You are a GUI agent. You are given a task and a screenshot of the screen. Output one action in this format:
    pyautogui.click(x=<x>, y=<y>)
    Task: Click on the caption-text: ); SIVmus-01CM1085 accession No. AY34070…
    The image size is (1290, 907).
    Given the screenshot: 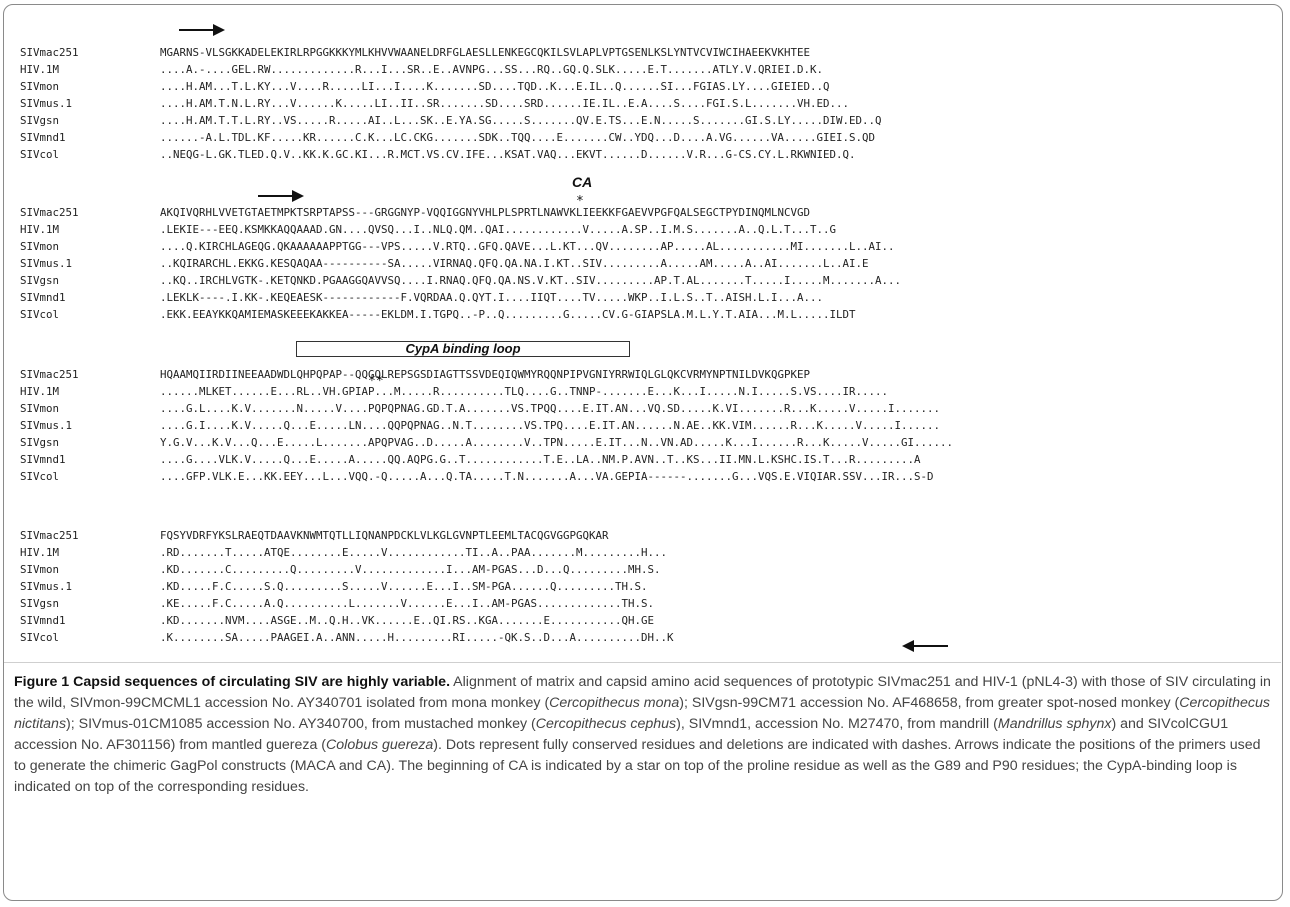 What is the action you would take?
    pyautogui.click(x=301, y=724)
    